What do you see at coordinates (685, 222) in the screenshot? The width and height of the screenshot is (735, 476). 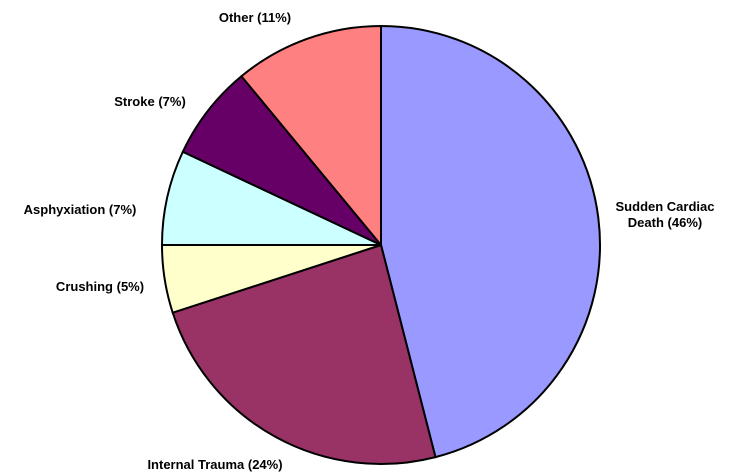 I see `value-label: (46%)` at bounding box center [685, 222].